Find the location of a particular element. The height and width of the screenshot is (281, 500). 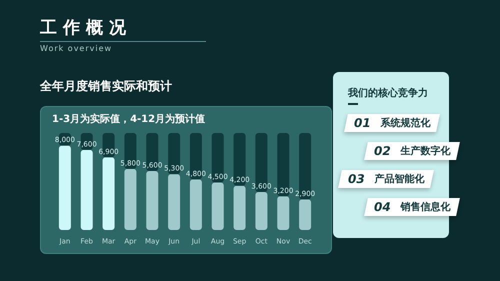

tag: 01 系统规范化 is located at coordinates (392, 123).